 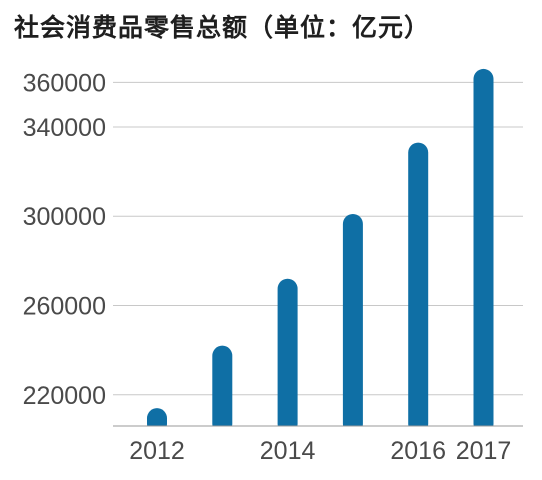 What do you see at coordinates (222, 27) in the screenshot?
I see `chart-title: 社会消费品零售总额（单位：亿元）` at bounding box center [222, 27].